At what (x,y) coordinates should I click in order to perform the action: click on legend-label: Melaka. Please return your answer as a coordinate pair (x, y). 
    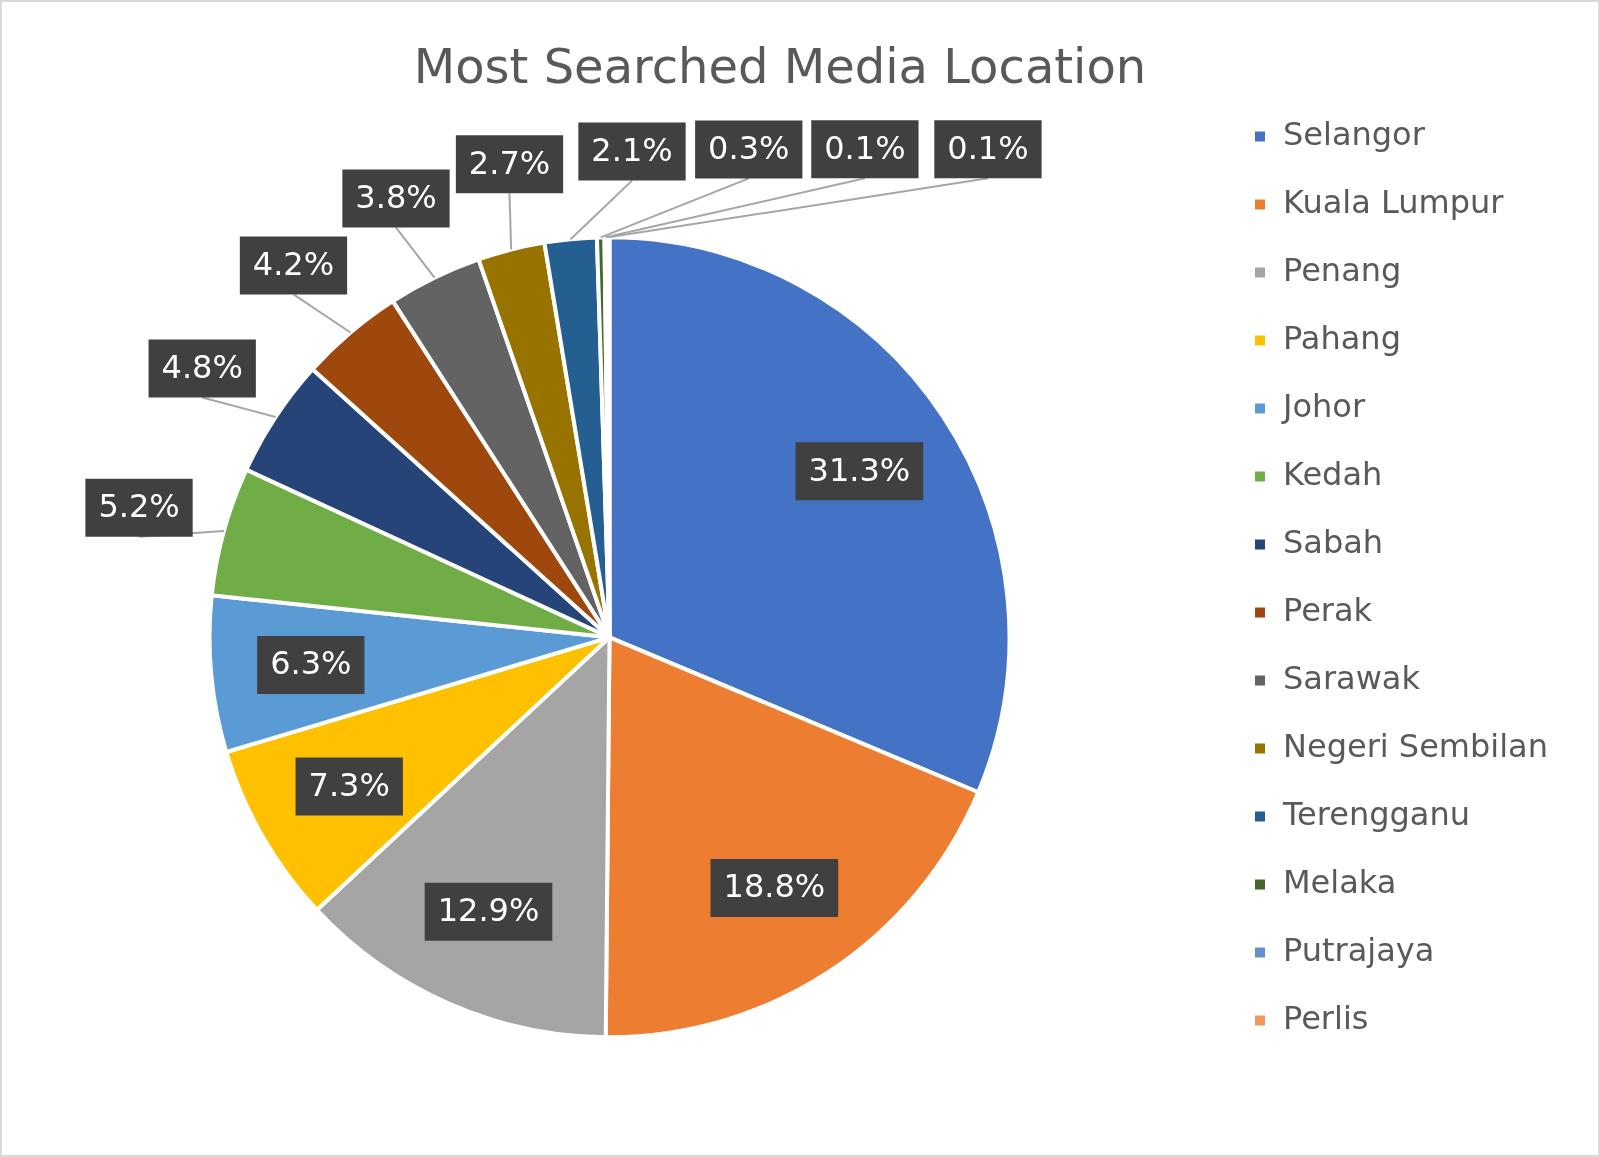
    Looking at the image, I should click on (1340, 881).